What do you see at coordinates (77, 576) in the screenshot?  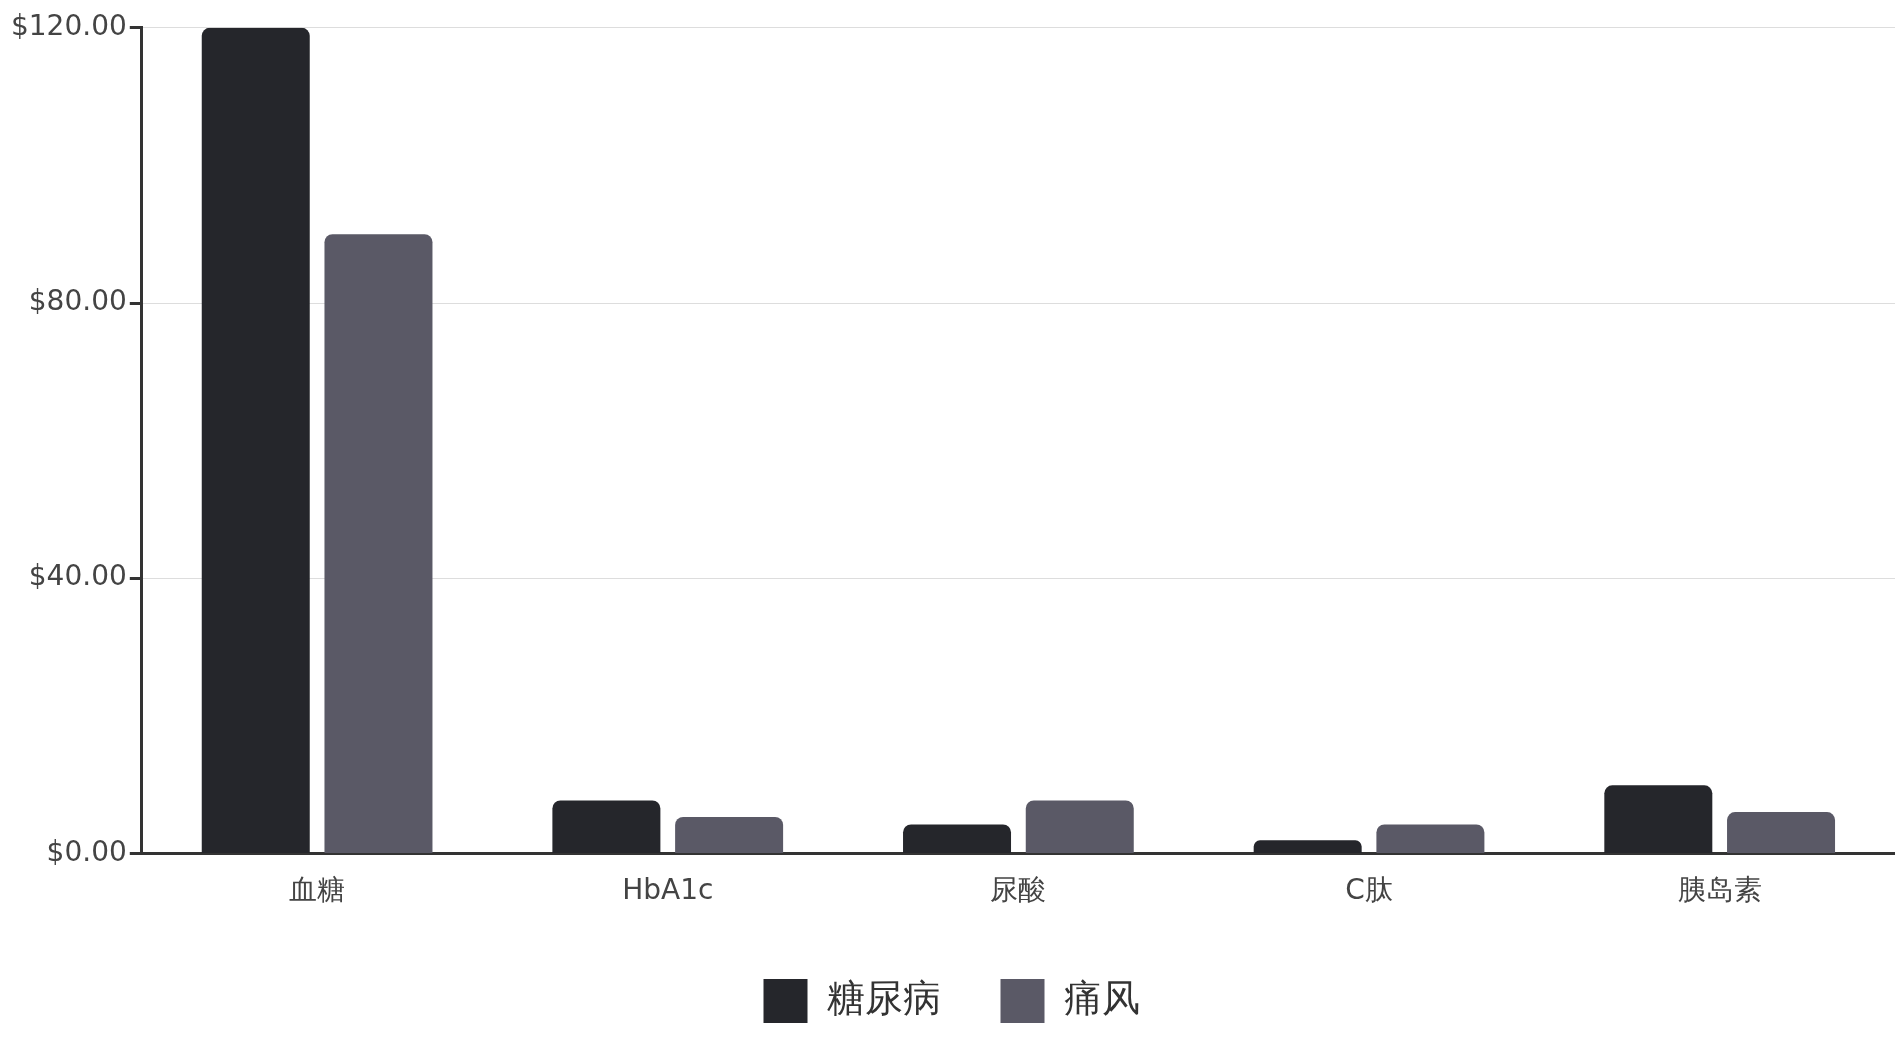 I see `y-tick-label: $40.00` at bounding box center [77, 576].